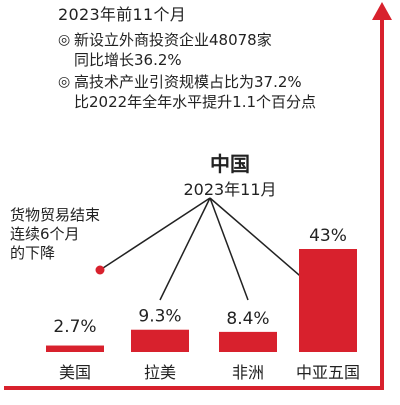  What do you see at coordinates (185, 249) in the screenshot?
I see `leader-line-latam` at bounding box center [185, 249].